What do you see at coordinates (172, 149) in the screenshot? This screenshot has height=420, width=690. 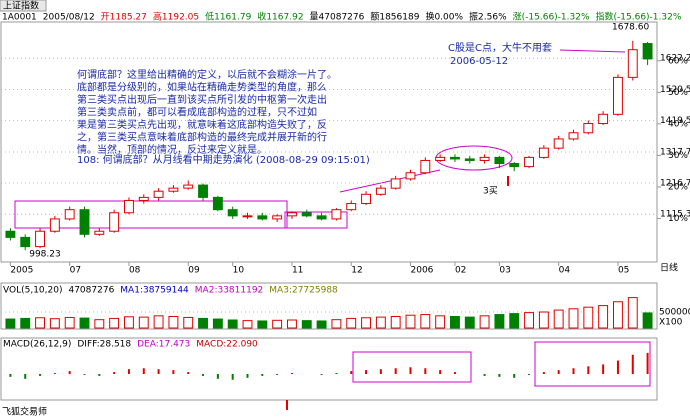 I see `paragraph-line: 情。当然，顶部的情况，反过来定义就是。` at bounding box center [172, 149].